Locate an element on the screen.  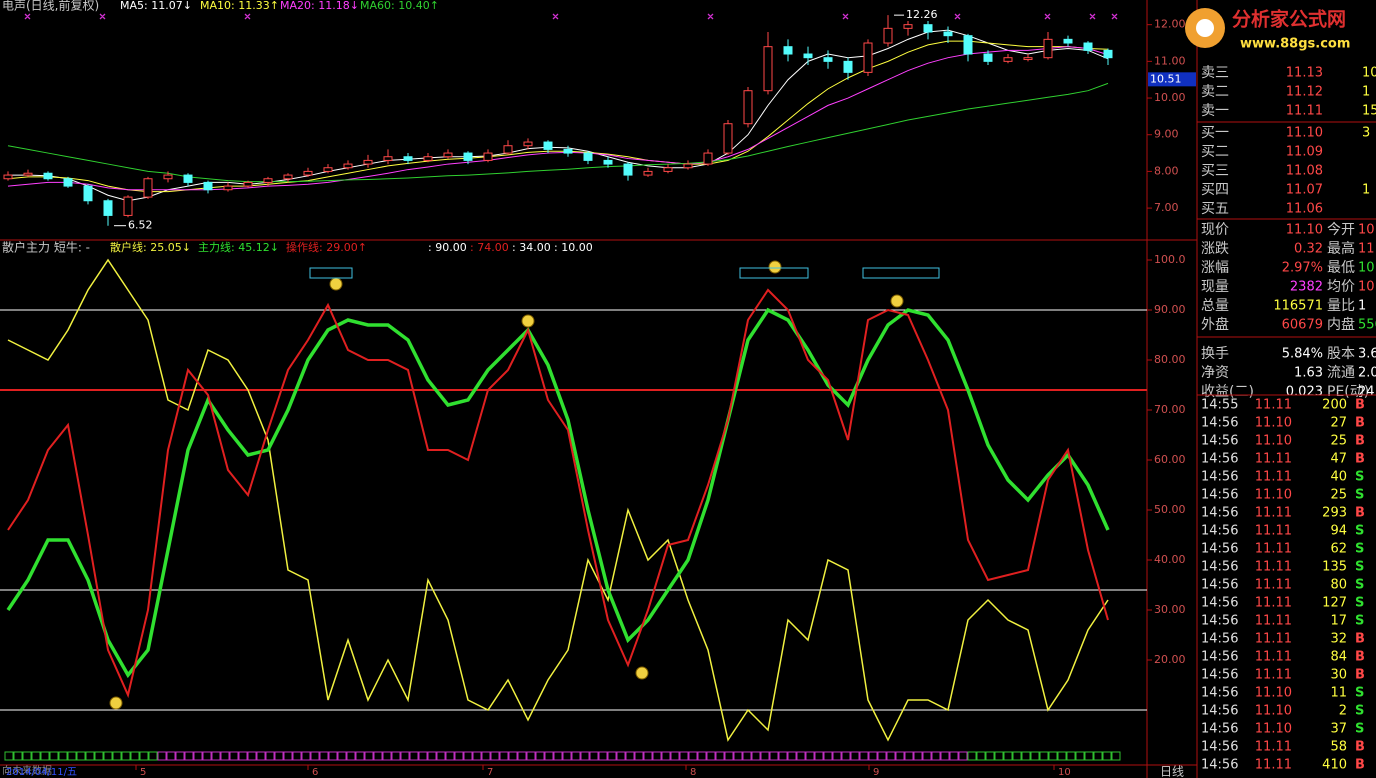
indicator-legend: 主力线: 45.12↓ is located at coordinates (238, 247).